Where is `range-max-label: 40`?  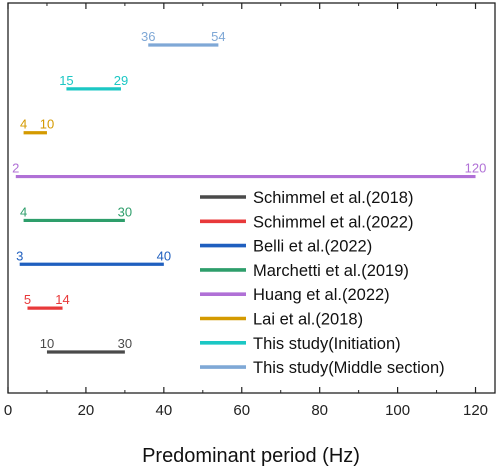
range-max-label: 40 is located at coordinates (164, 255).